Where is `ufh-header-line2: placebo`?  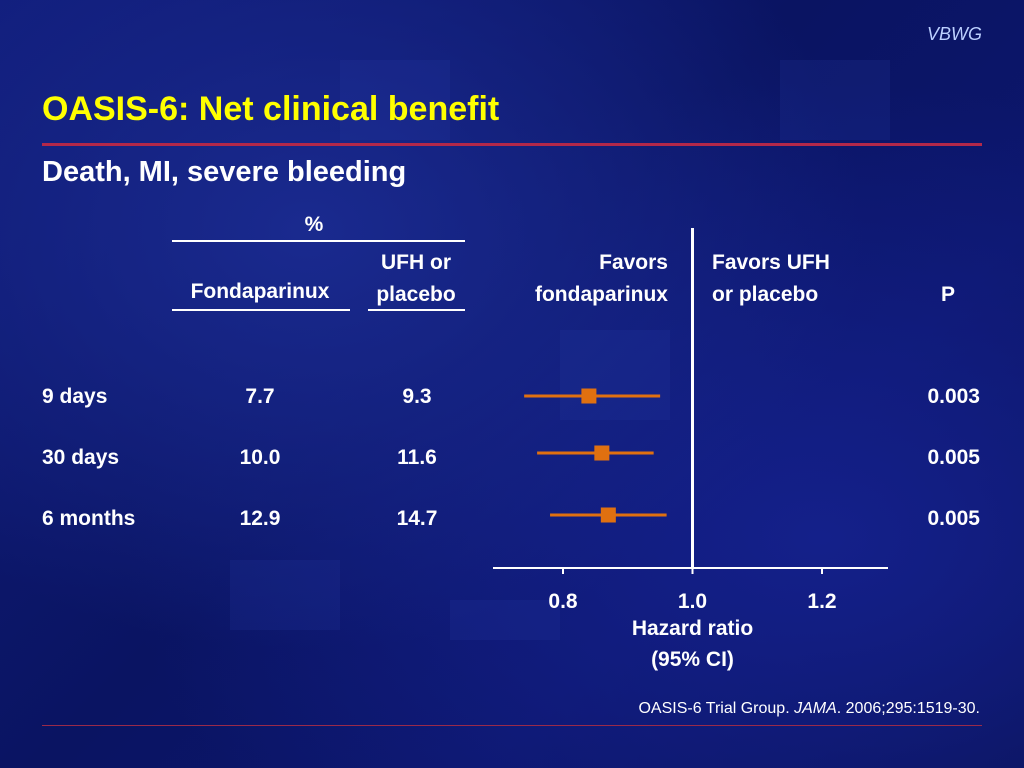 ufh-header-line2: placebo is located at coordinates (416, 294).